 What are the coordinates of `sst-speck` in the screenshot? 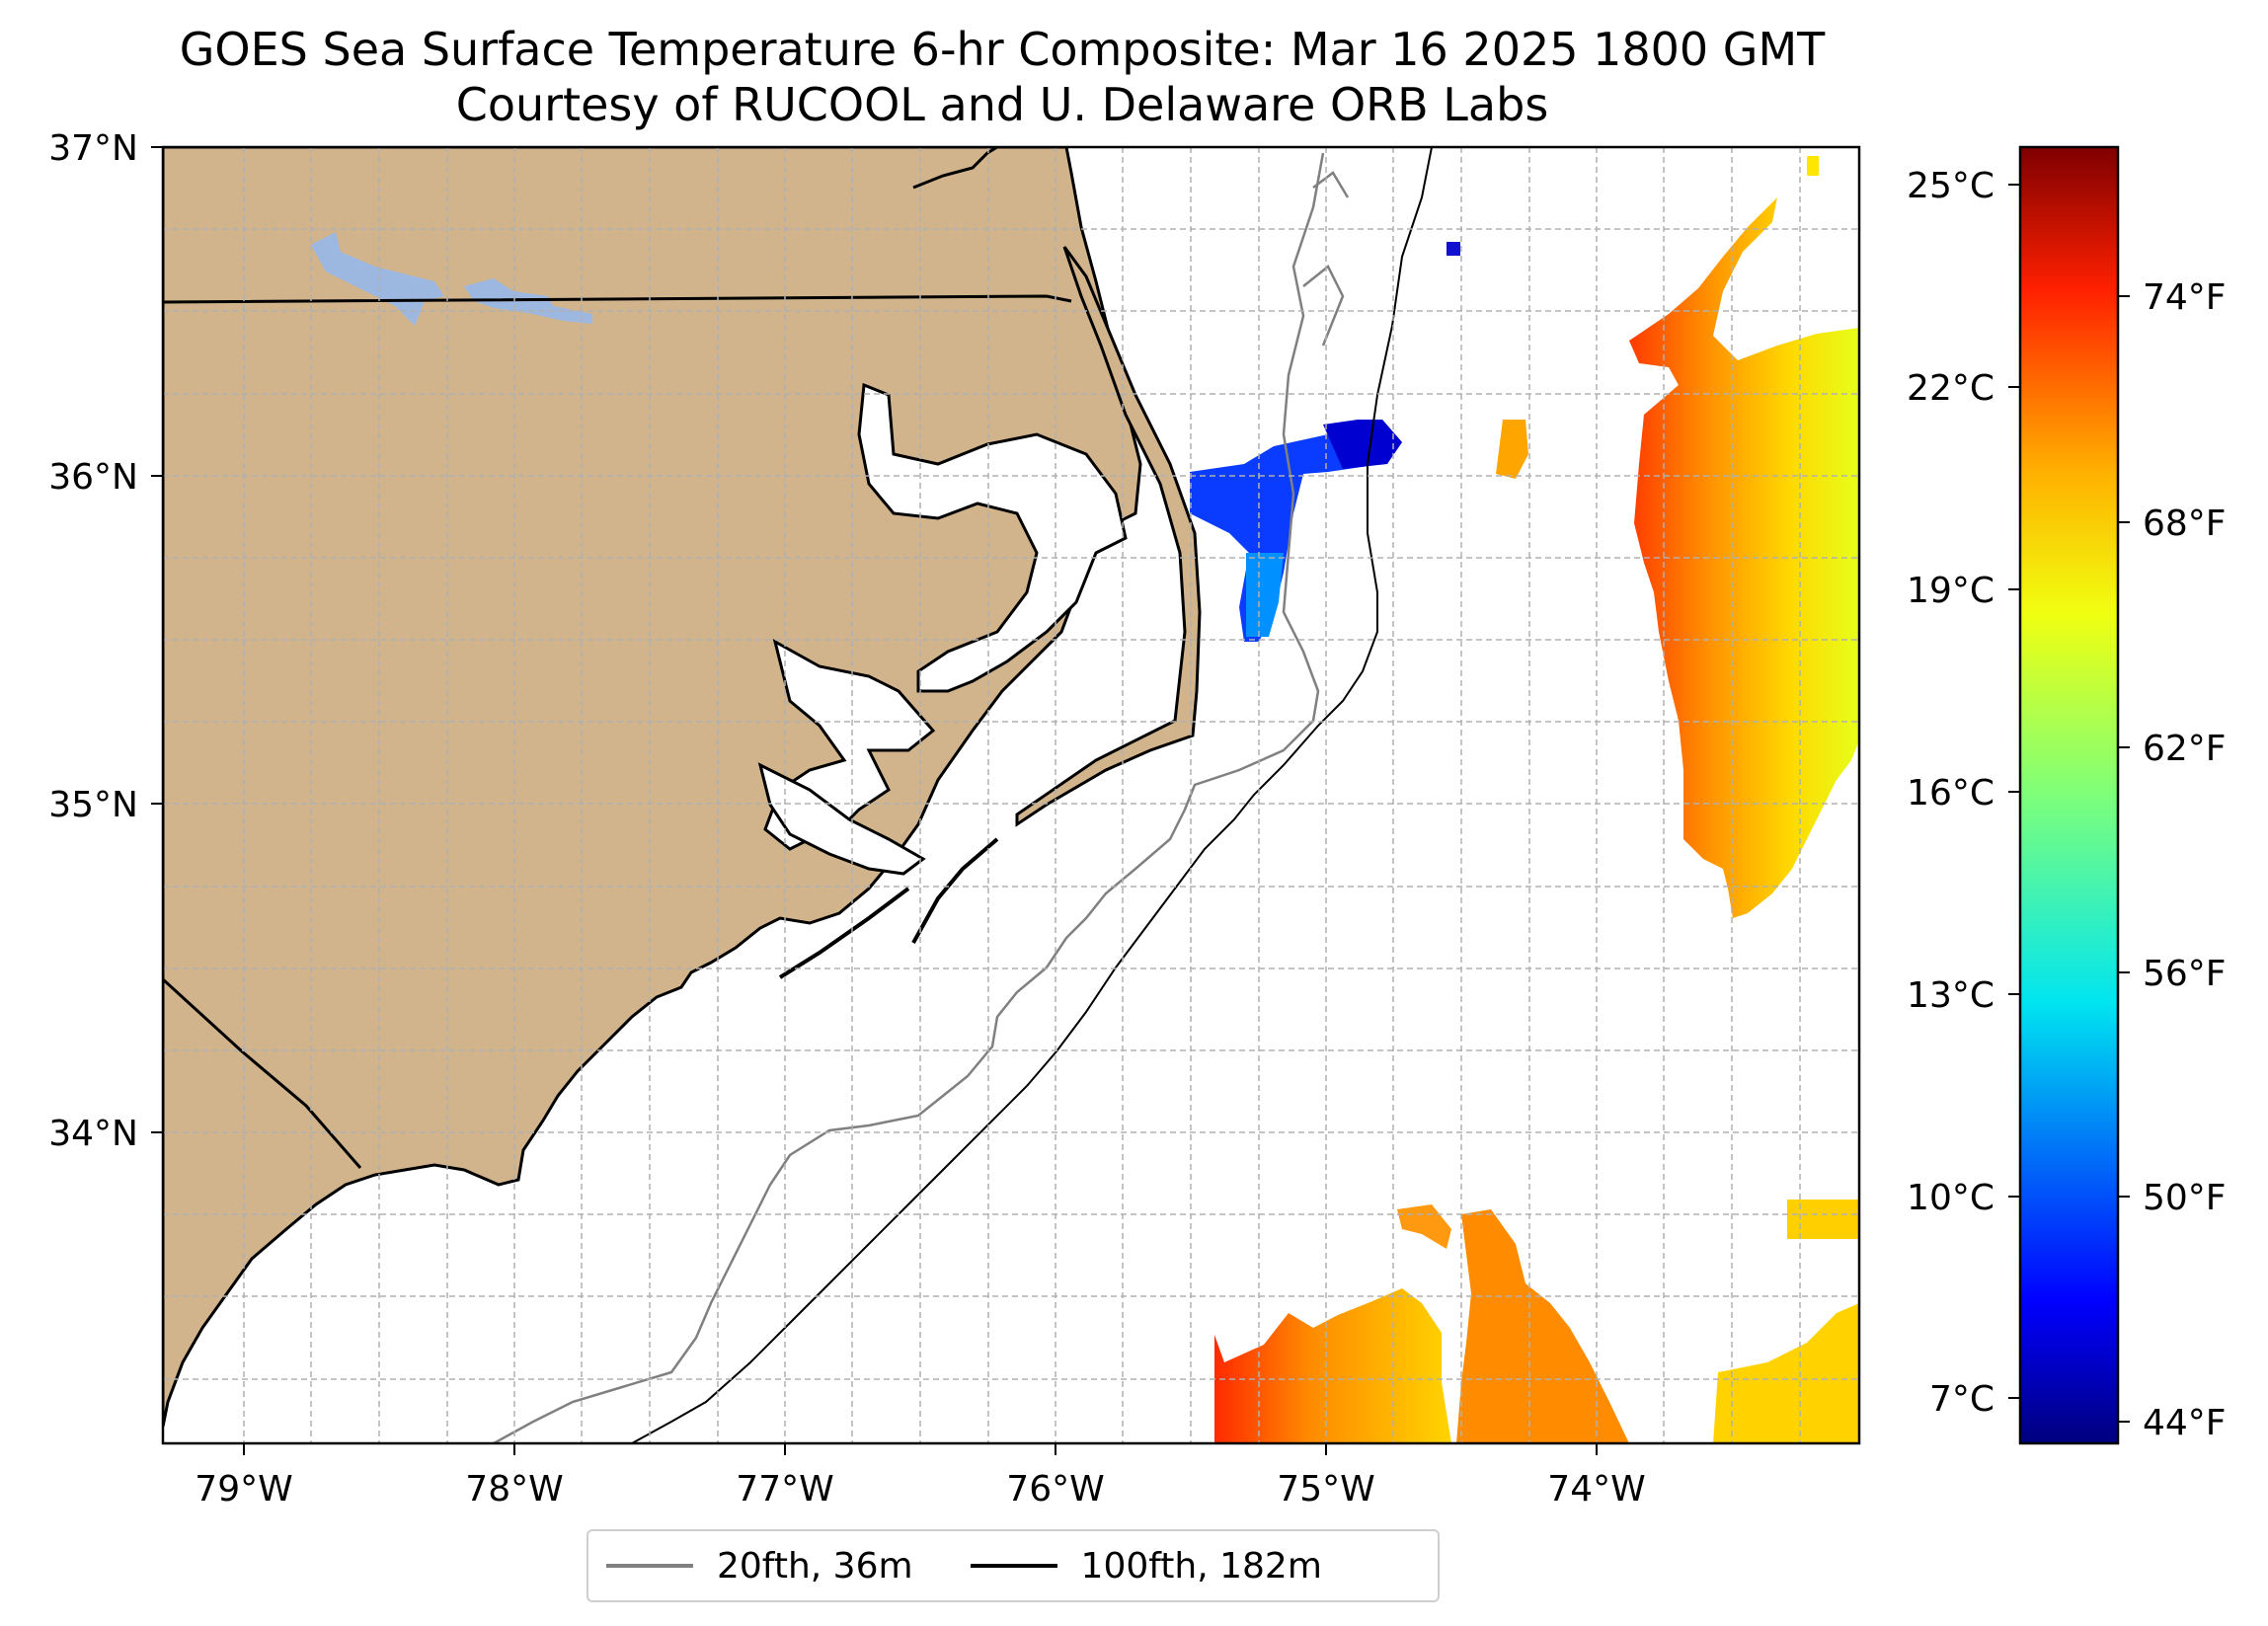 It's located at (1453, 249).